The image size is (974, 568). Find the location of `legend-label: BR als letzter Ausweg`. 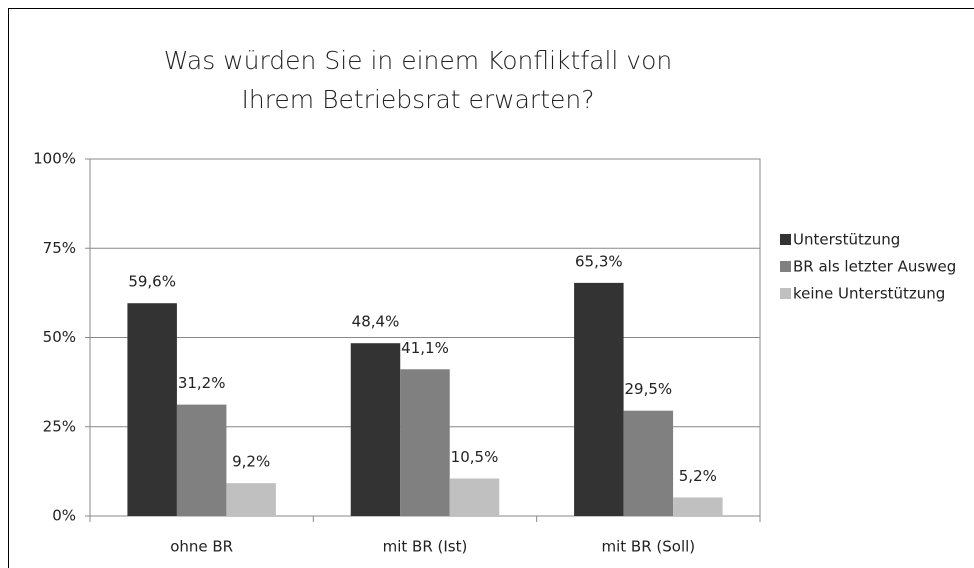

legend-label: BR als letzter Ausweg is located at coordinates (874, 267).